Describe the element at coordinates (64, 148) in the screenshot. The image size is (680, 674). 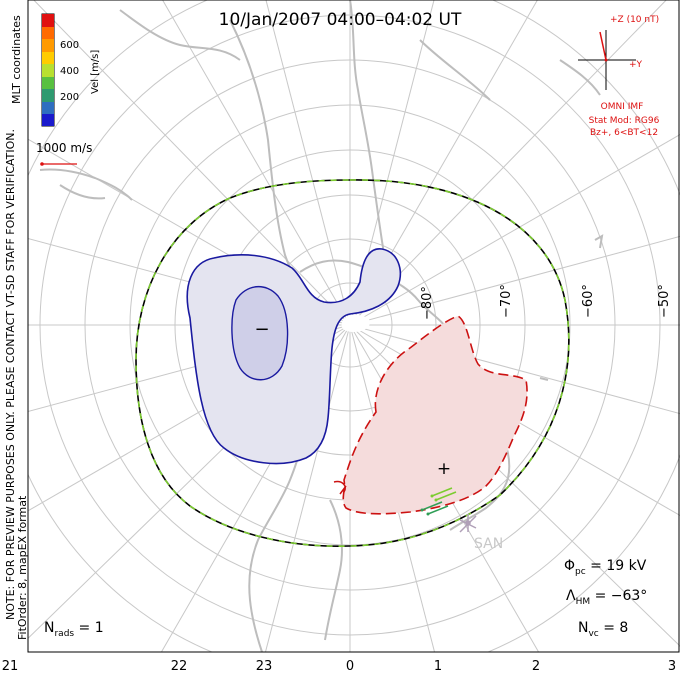
I see `vector-scale-label: 1000 m/s` at that location.